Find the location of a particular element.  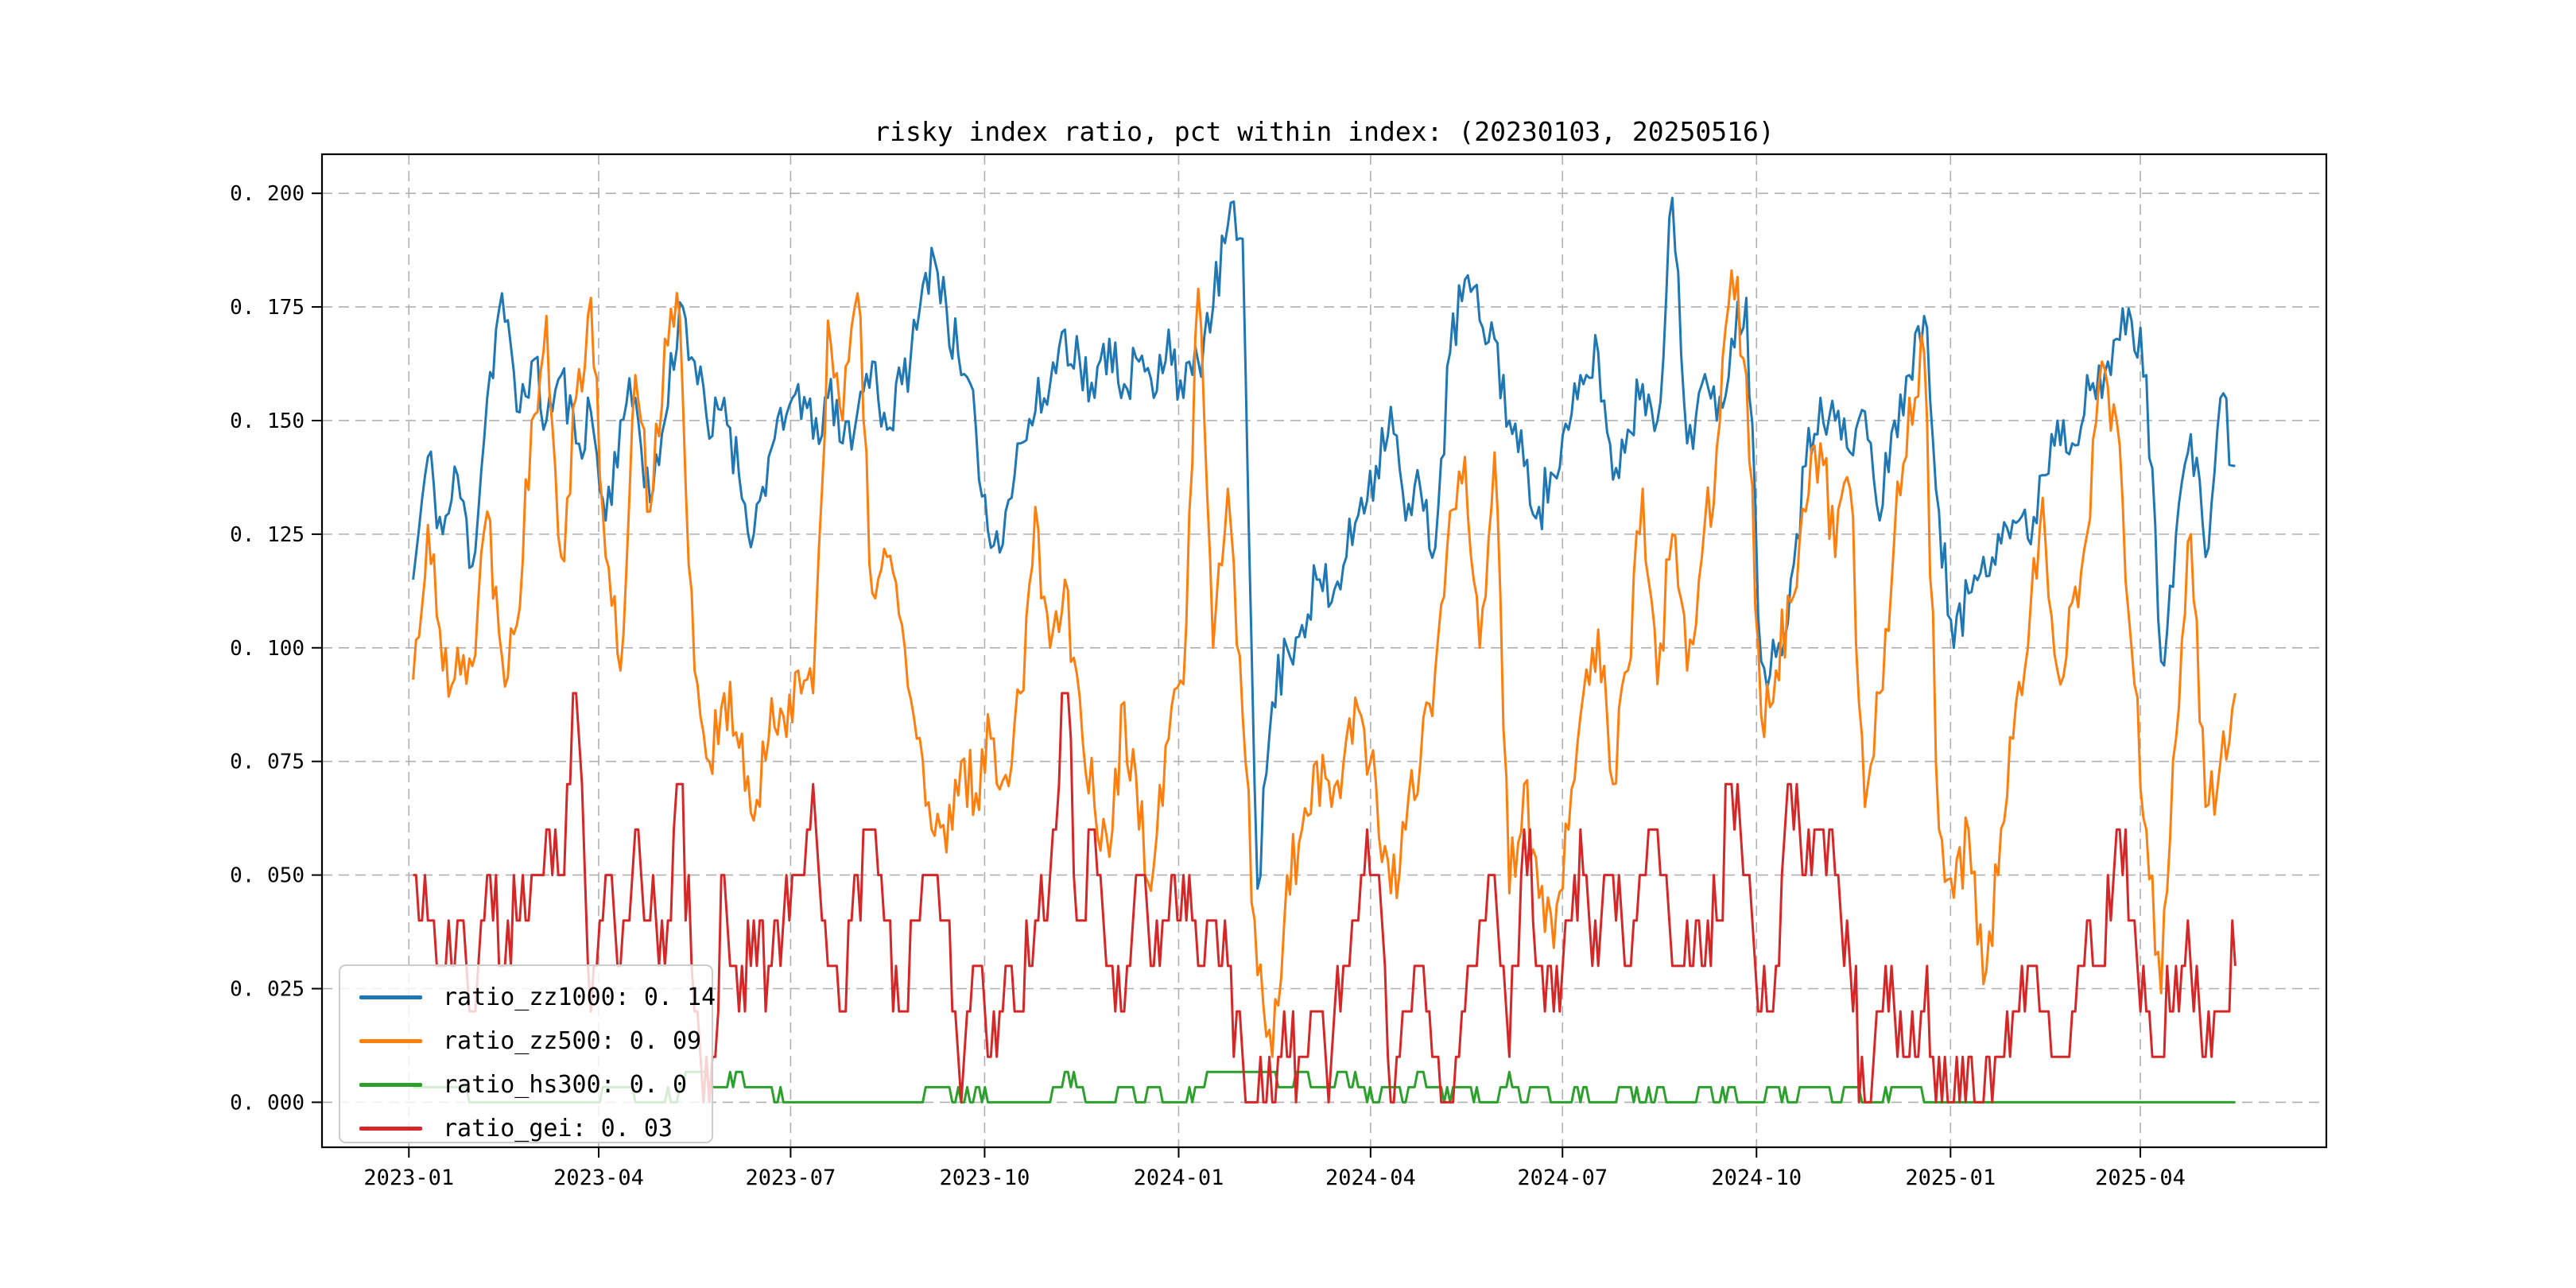

legend-label: ratio_gei: 0. 03 is located at coordinates (558, 1128).